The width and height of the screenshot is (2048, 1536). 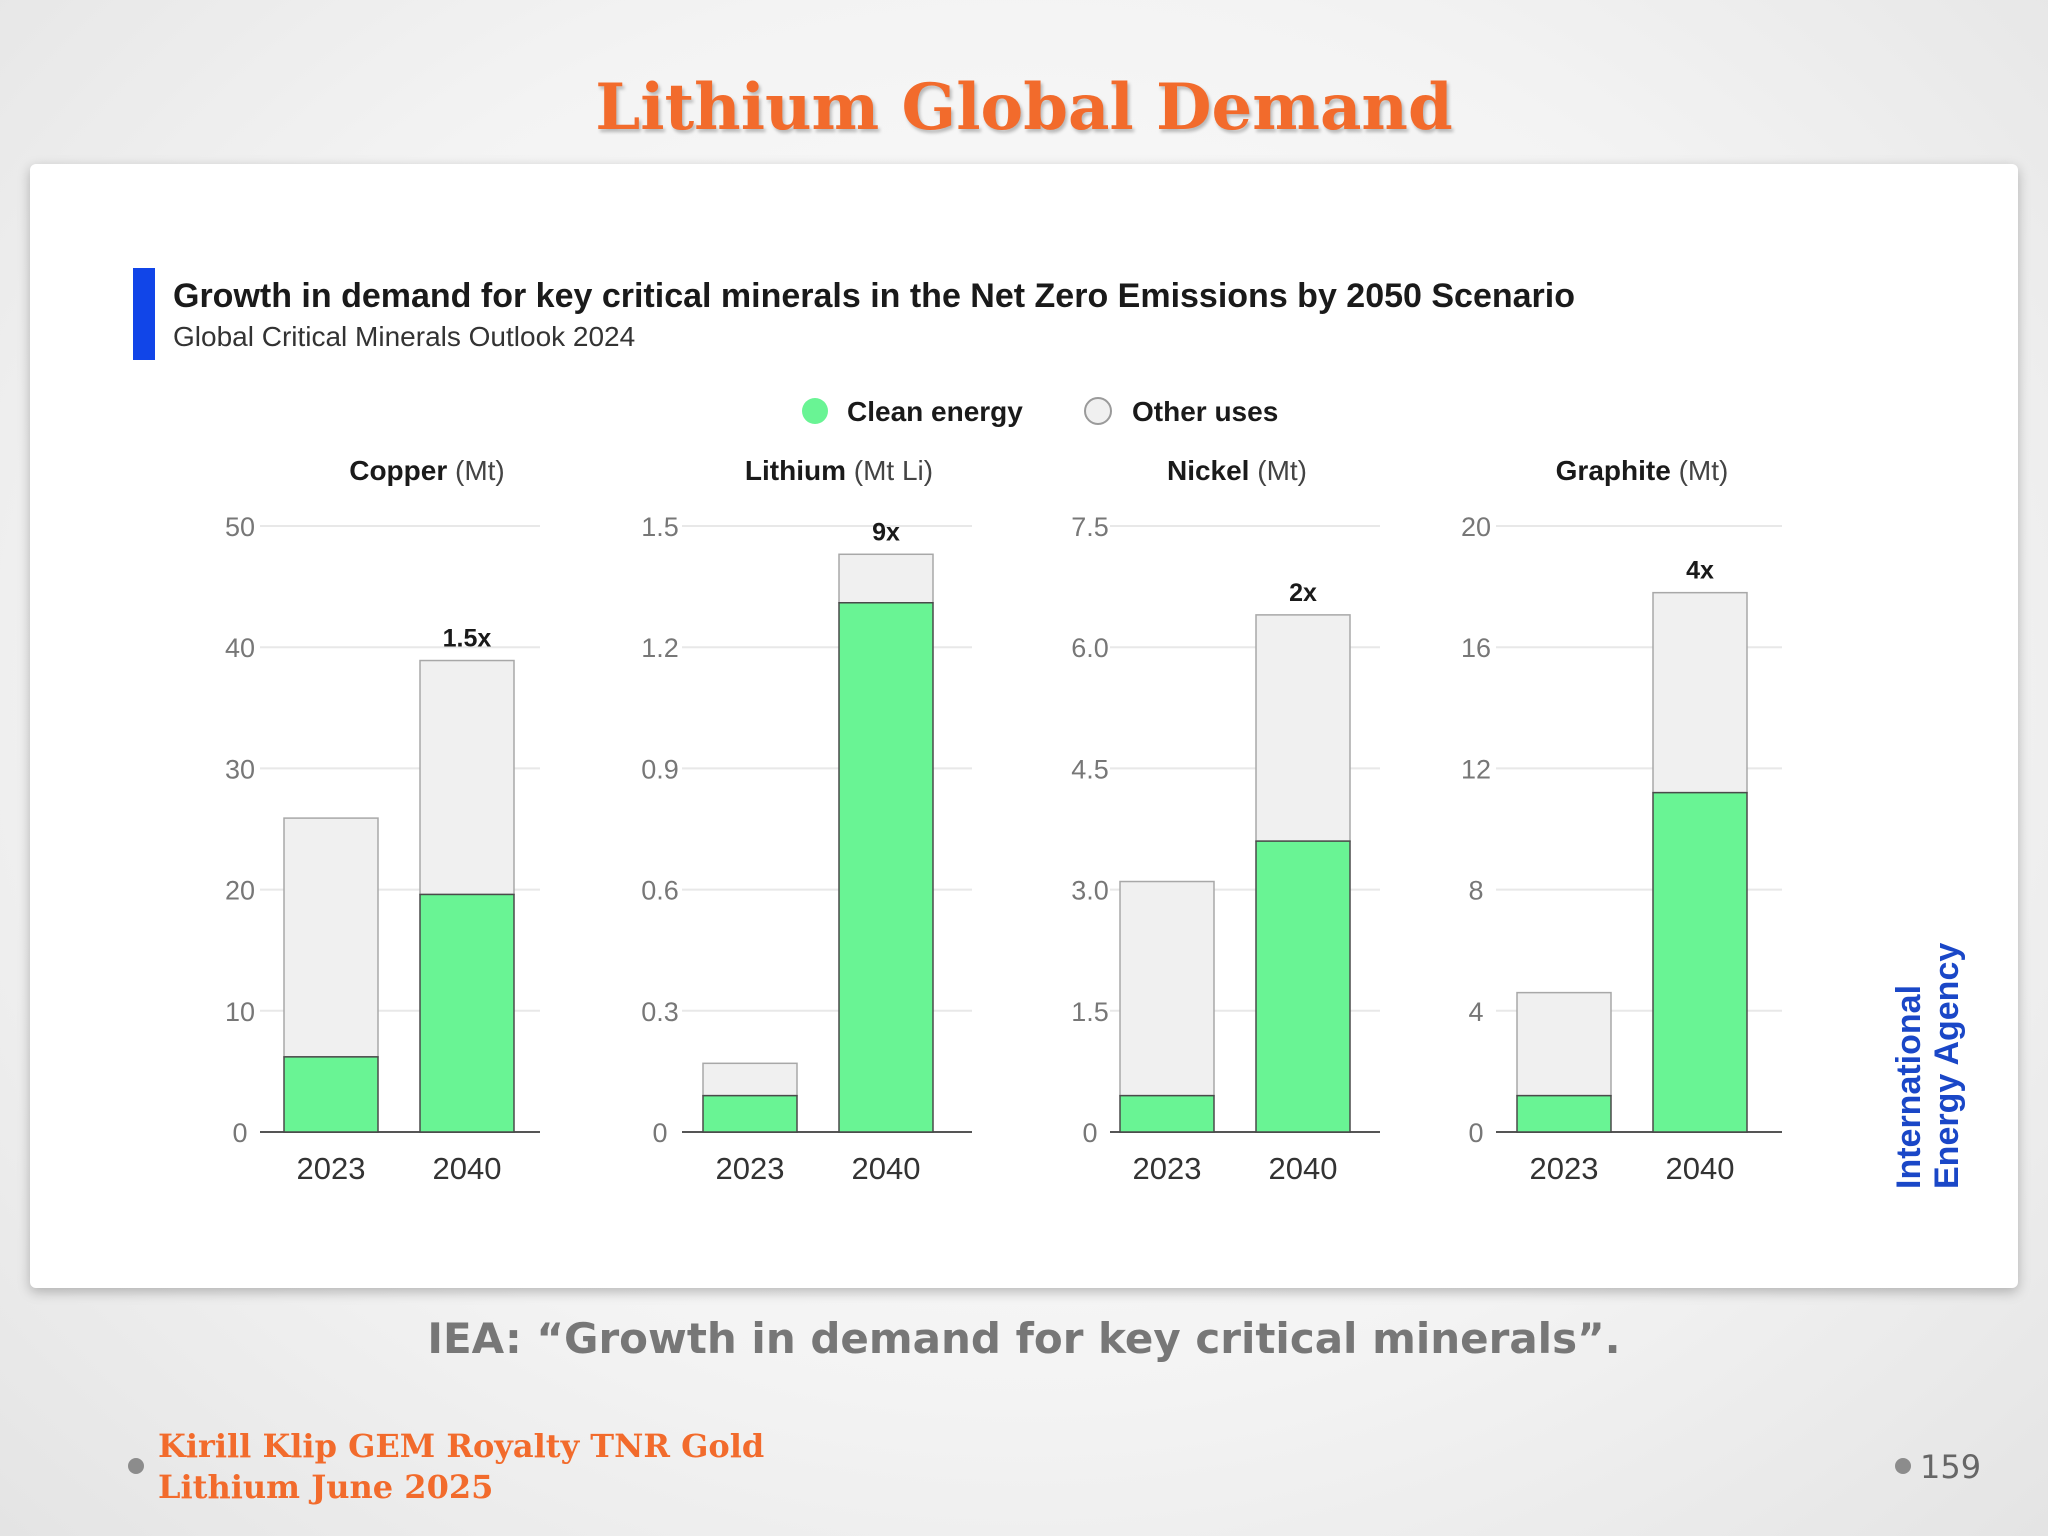 What do you see at coordinates (886, 532) in the screenshot?
I see `growth-label-lithium: 9x` at bounding box center [886, 532].